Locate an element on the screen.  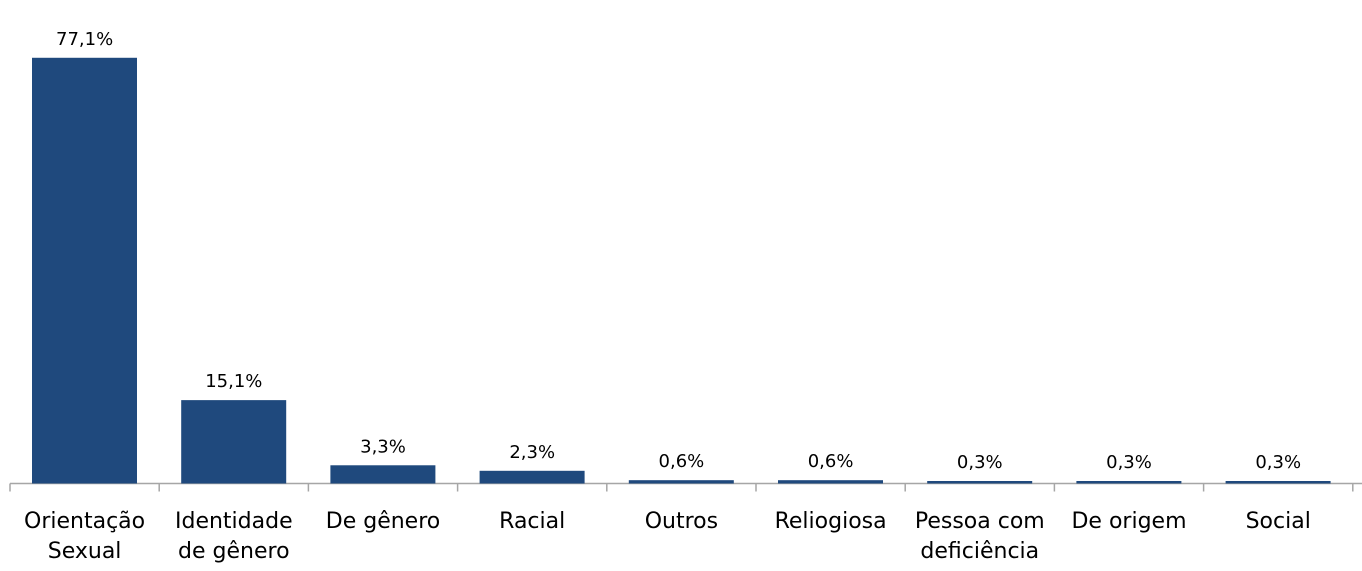
category-label-line: Social is located at coordinates (1278, 521).